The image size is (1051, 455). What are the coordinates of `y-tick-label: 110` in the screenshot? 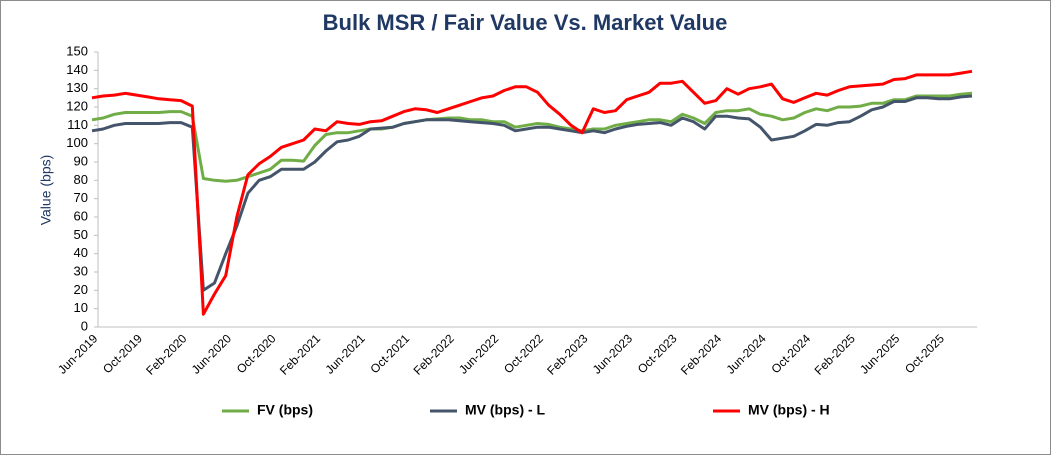 It's located at (77, 124).